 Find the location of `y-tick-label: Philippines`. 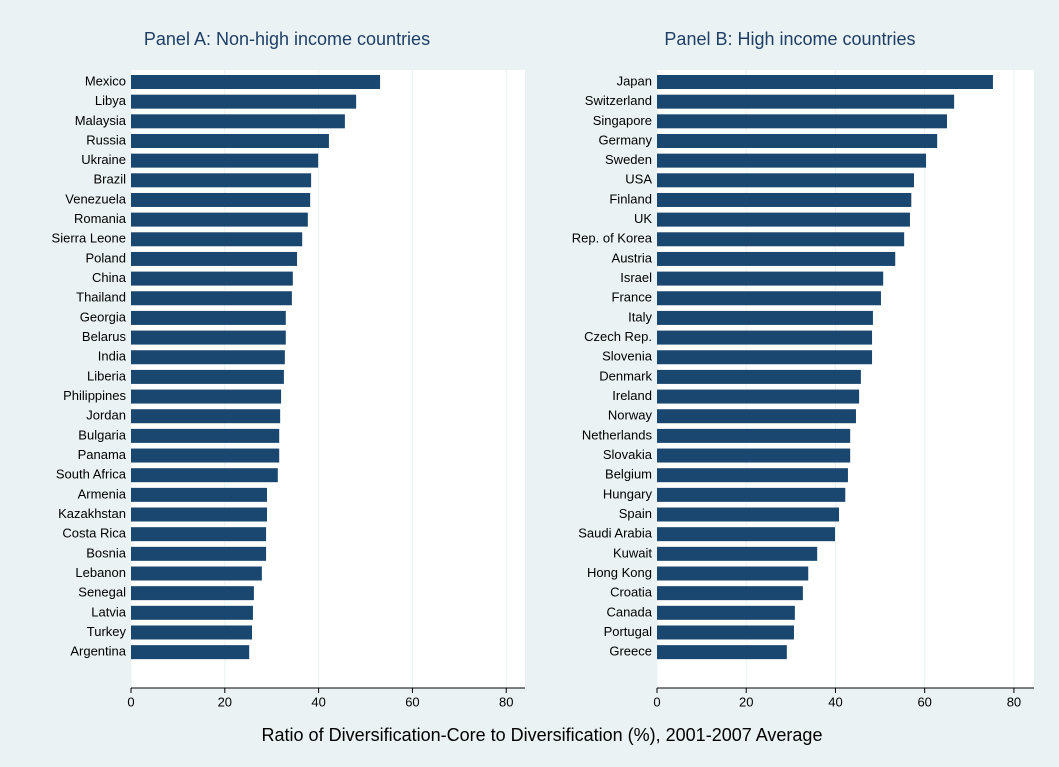

y-tick-label: Philippines is located at coordinates (94, 395).